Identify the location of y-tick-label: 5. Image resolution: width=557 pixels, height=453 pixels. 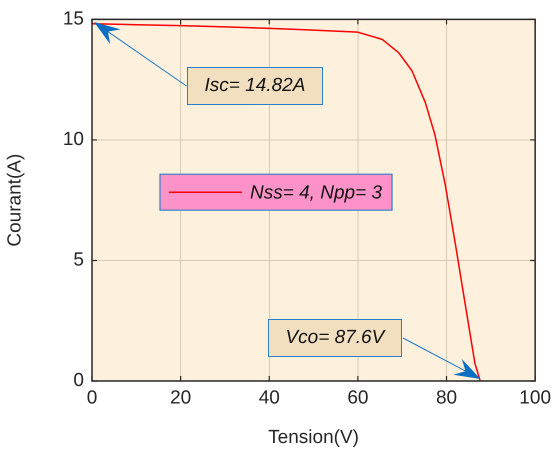
(78, 260).